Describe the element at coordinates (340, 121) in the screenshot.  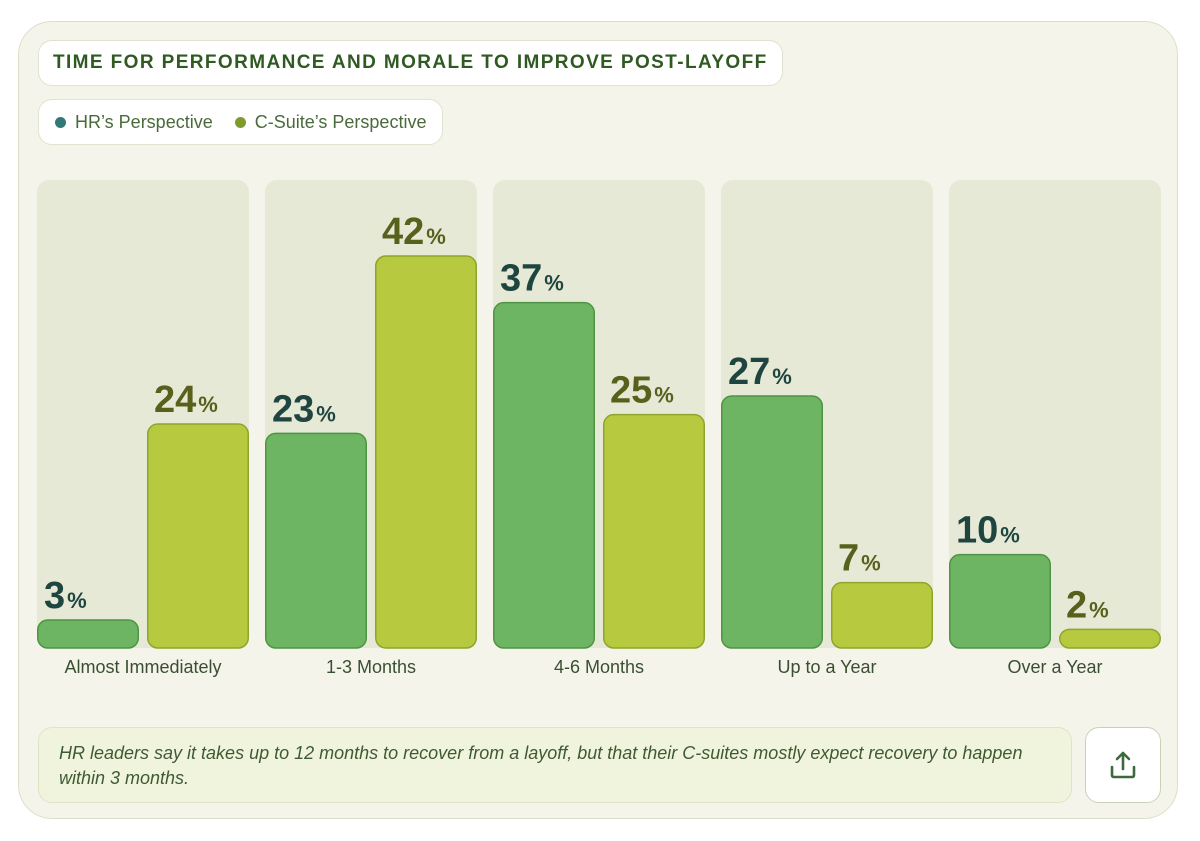
I see `legend-label-cs: C-Suite’s Perspective` at that location.